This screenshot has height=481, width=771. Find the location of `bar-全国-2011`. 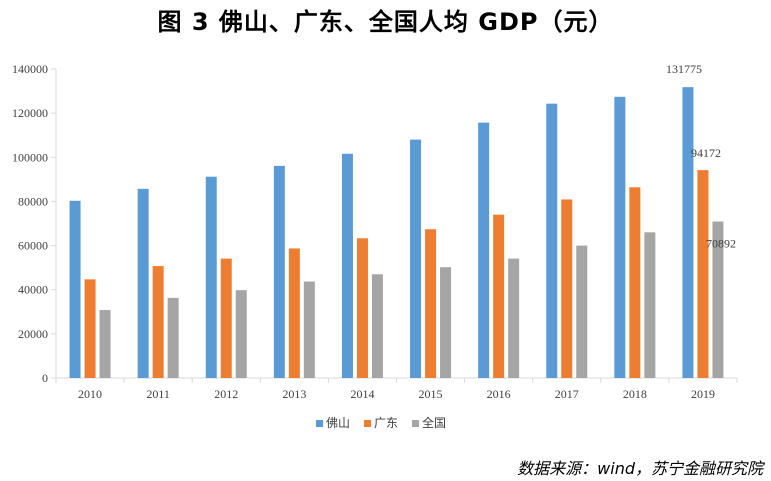

bar-全国-2011 is located at coordinates (173, 337).